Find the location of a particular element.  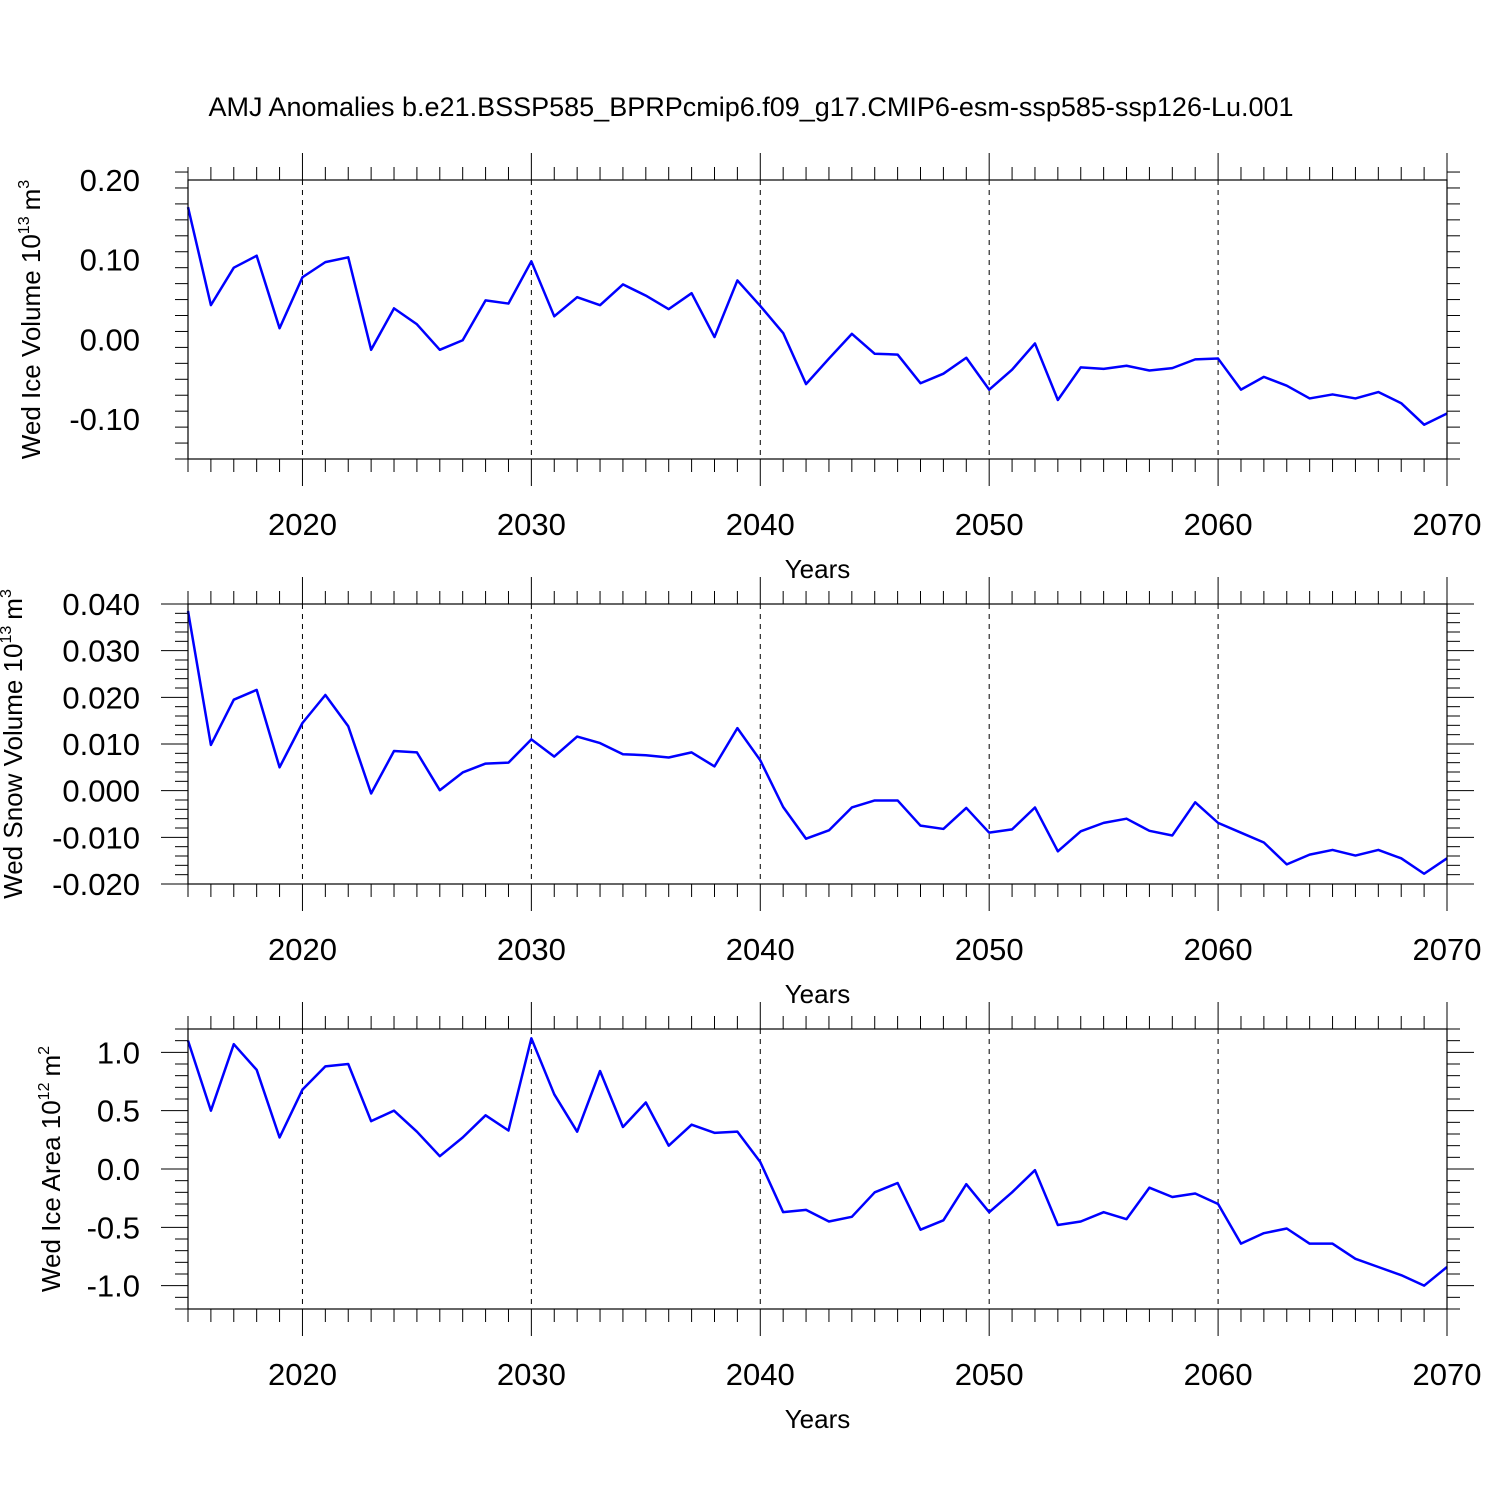

ice-area-xtick-label: 2040 is located at coordinates (760, 1374).